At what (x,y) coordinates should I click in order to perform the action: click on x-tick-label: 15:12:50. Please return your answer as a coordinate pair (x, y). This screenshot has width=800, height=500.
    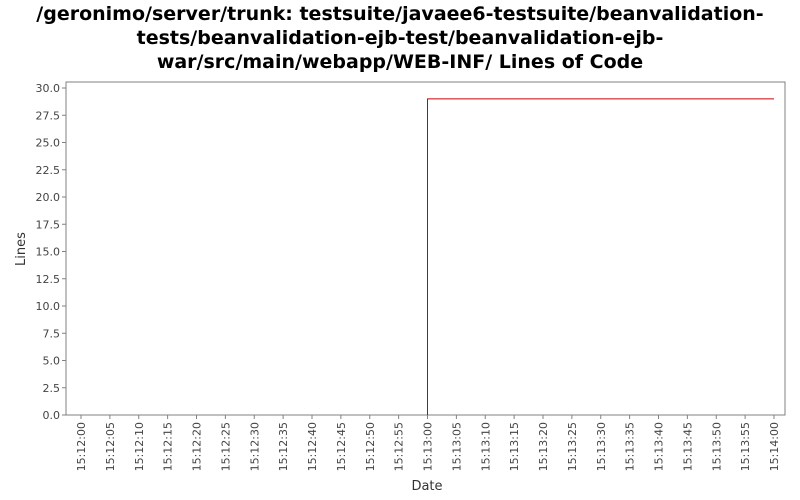
    Looking at the image, I should click on (370, 446).